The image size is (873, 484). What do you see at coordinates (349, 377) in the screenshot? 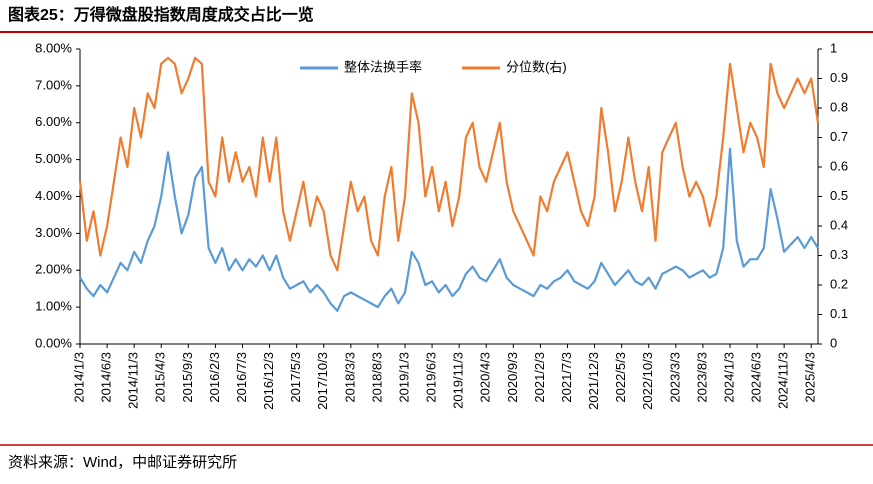
I see `x-tick-label: 2018/3/3` at bounding box center [349, 377].